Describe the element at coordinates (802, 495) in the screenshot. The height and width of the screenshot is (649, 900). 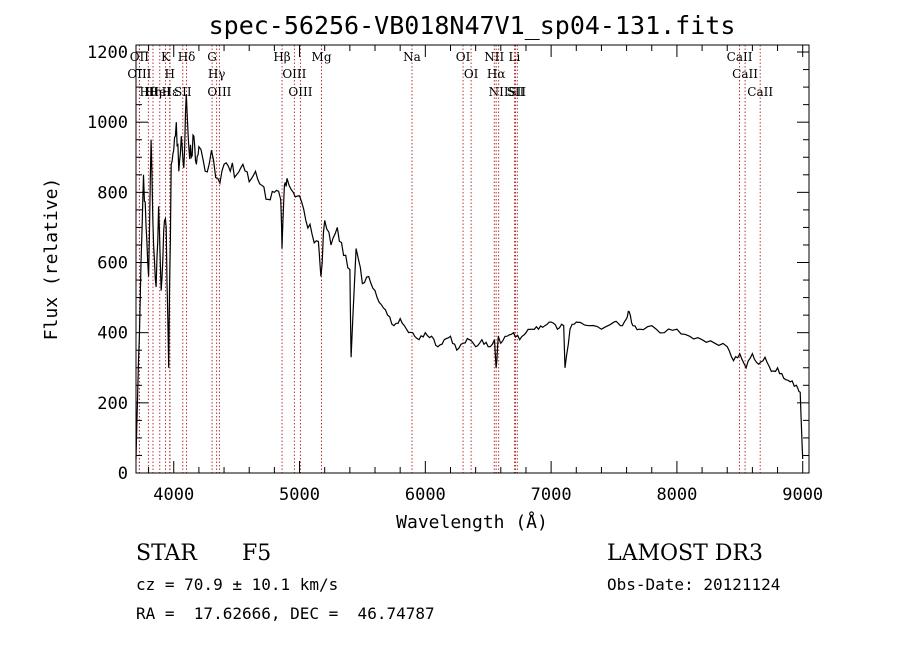
I see `x-tick-label: 9000` at that location.